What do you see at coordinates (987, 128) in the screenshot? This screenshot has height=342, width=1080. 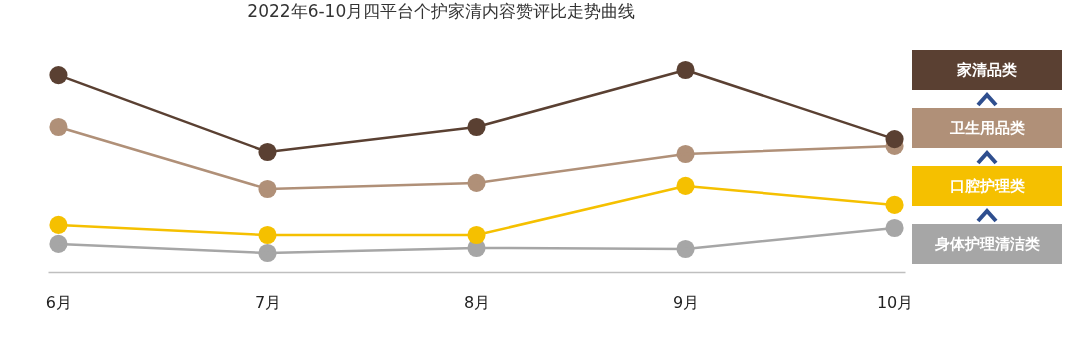 I see `text: 卫生用品类` at bounding box center [987, 128].